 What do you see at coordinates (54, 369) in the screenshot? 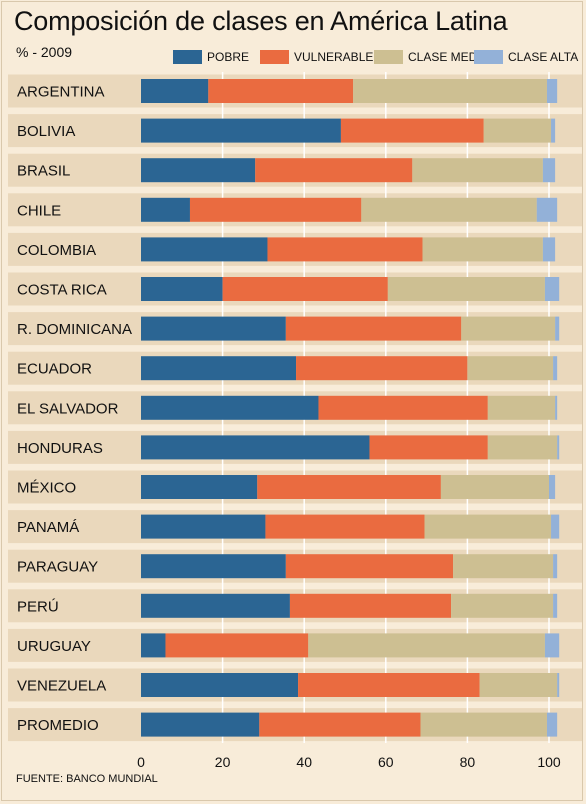
I see `row-label: ECUADOR` at bounding box center [54, 369].